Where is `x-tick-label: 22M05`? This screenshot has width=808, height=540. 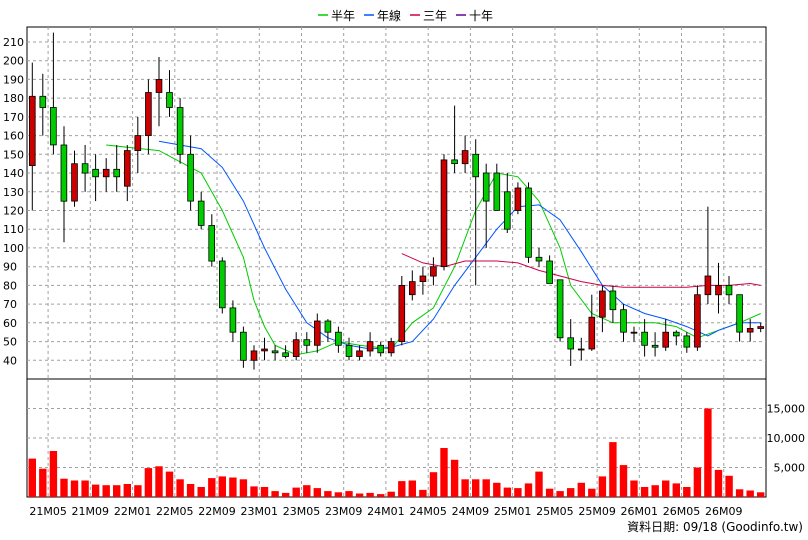 x-tick-label: 22M05 is located at coordinates (175, 511).